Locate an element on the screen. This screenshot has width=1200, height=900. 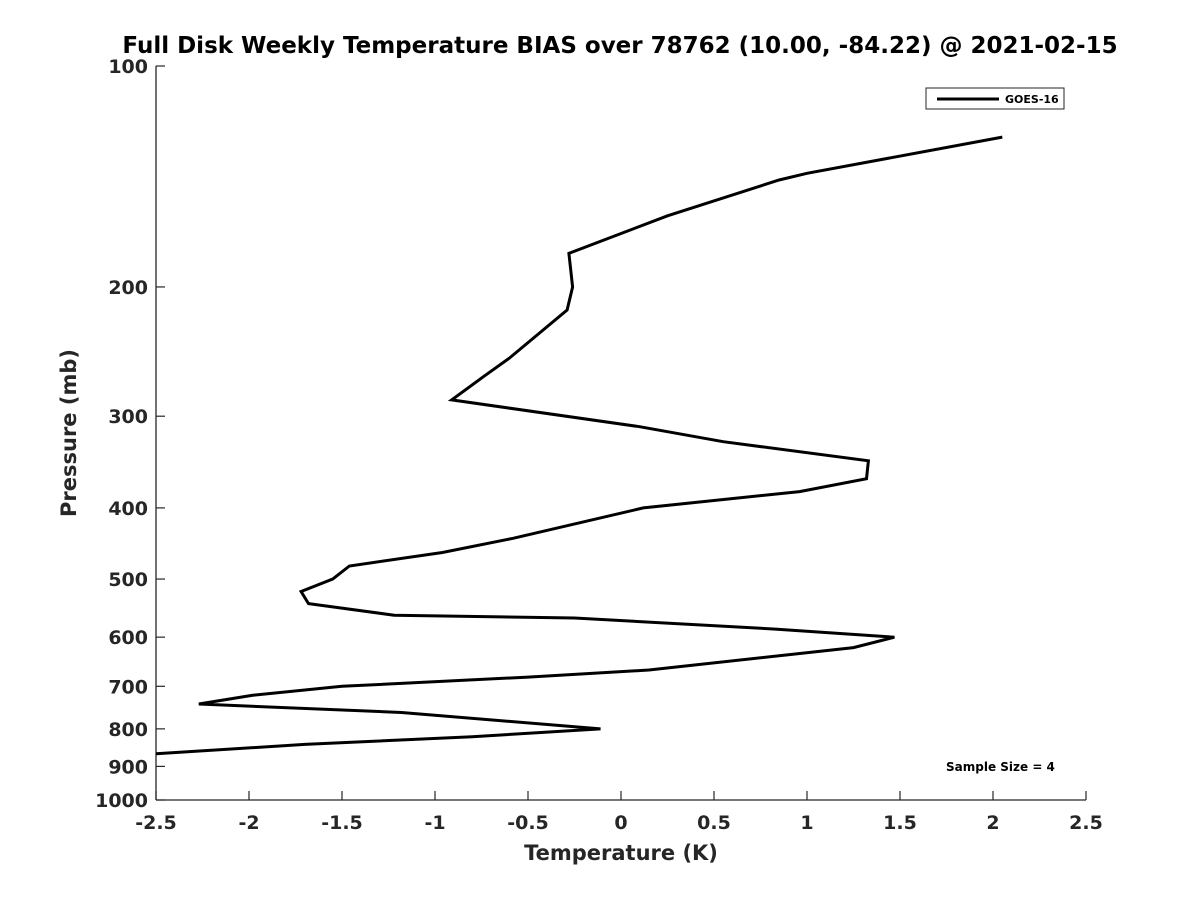
x-axis-ticks: -2.5 -2 -1.5 -1 -0.5 0 0.5 1 1.5 2 2.5 is located at coordinates (619, 812).